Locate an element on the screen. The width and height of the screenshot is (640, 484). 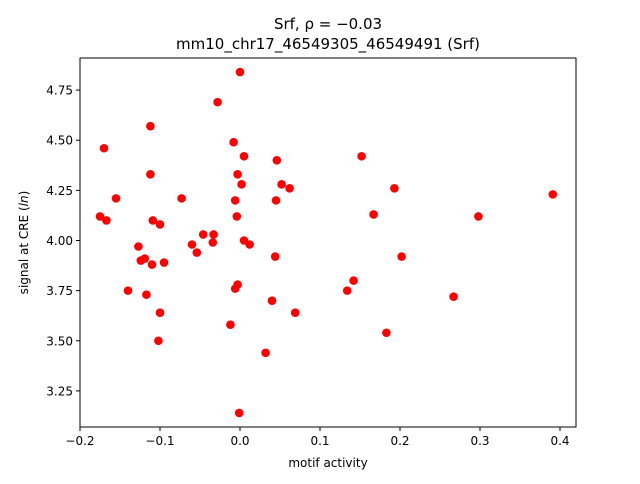
chart-title-line2: mm10_chr17_46549305_46549491 (Srf) is located at coordinates (328, 44).